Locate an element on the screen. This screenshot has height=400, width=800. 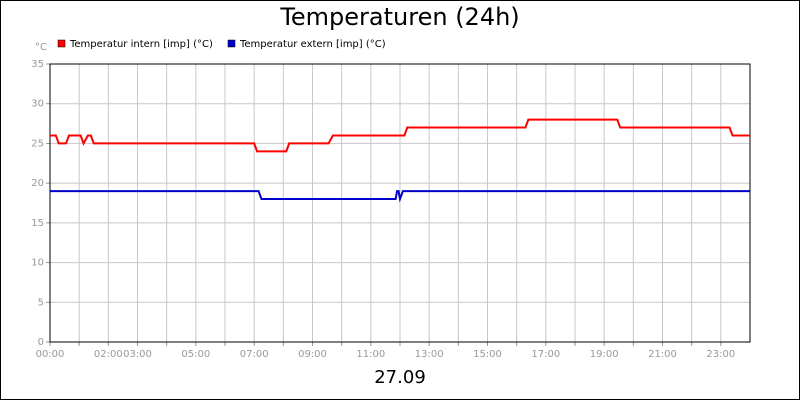
x-tick-label: 05:00 is located at coordinates (195, 354).